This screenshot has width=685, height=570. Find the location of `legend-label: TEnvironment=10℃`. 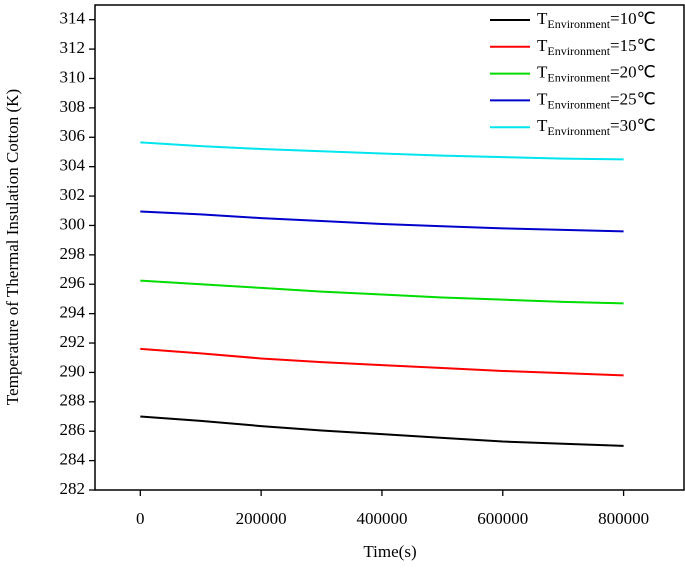

legend-label: TEnvironment=10℃ is located at coordinates (596, 20).